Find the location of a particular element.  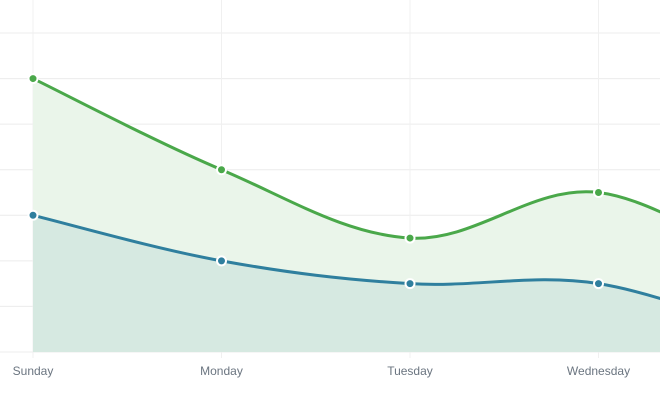

x-tick-label: Sunday is located at coordinates (33, 371).